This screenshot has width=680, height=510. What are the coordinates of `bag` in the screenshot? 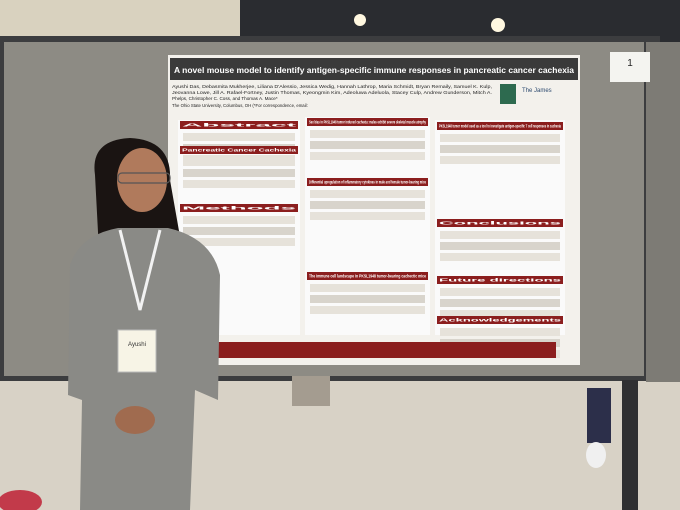 It's located at (21, 500).